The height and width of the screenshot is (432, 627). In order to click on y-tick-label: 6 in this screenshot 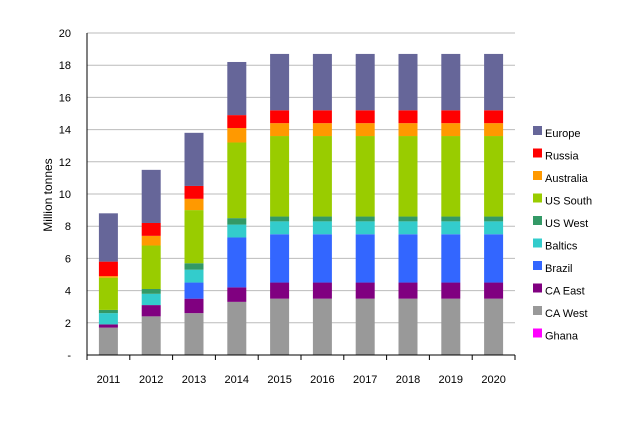, I will do `click(68, 259)`.